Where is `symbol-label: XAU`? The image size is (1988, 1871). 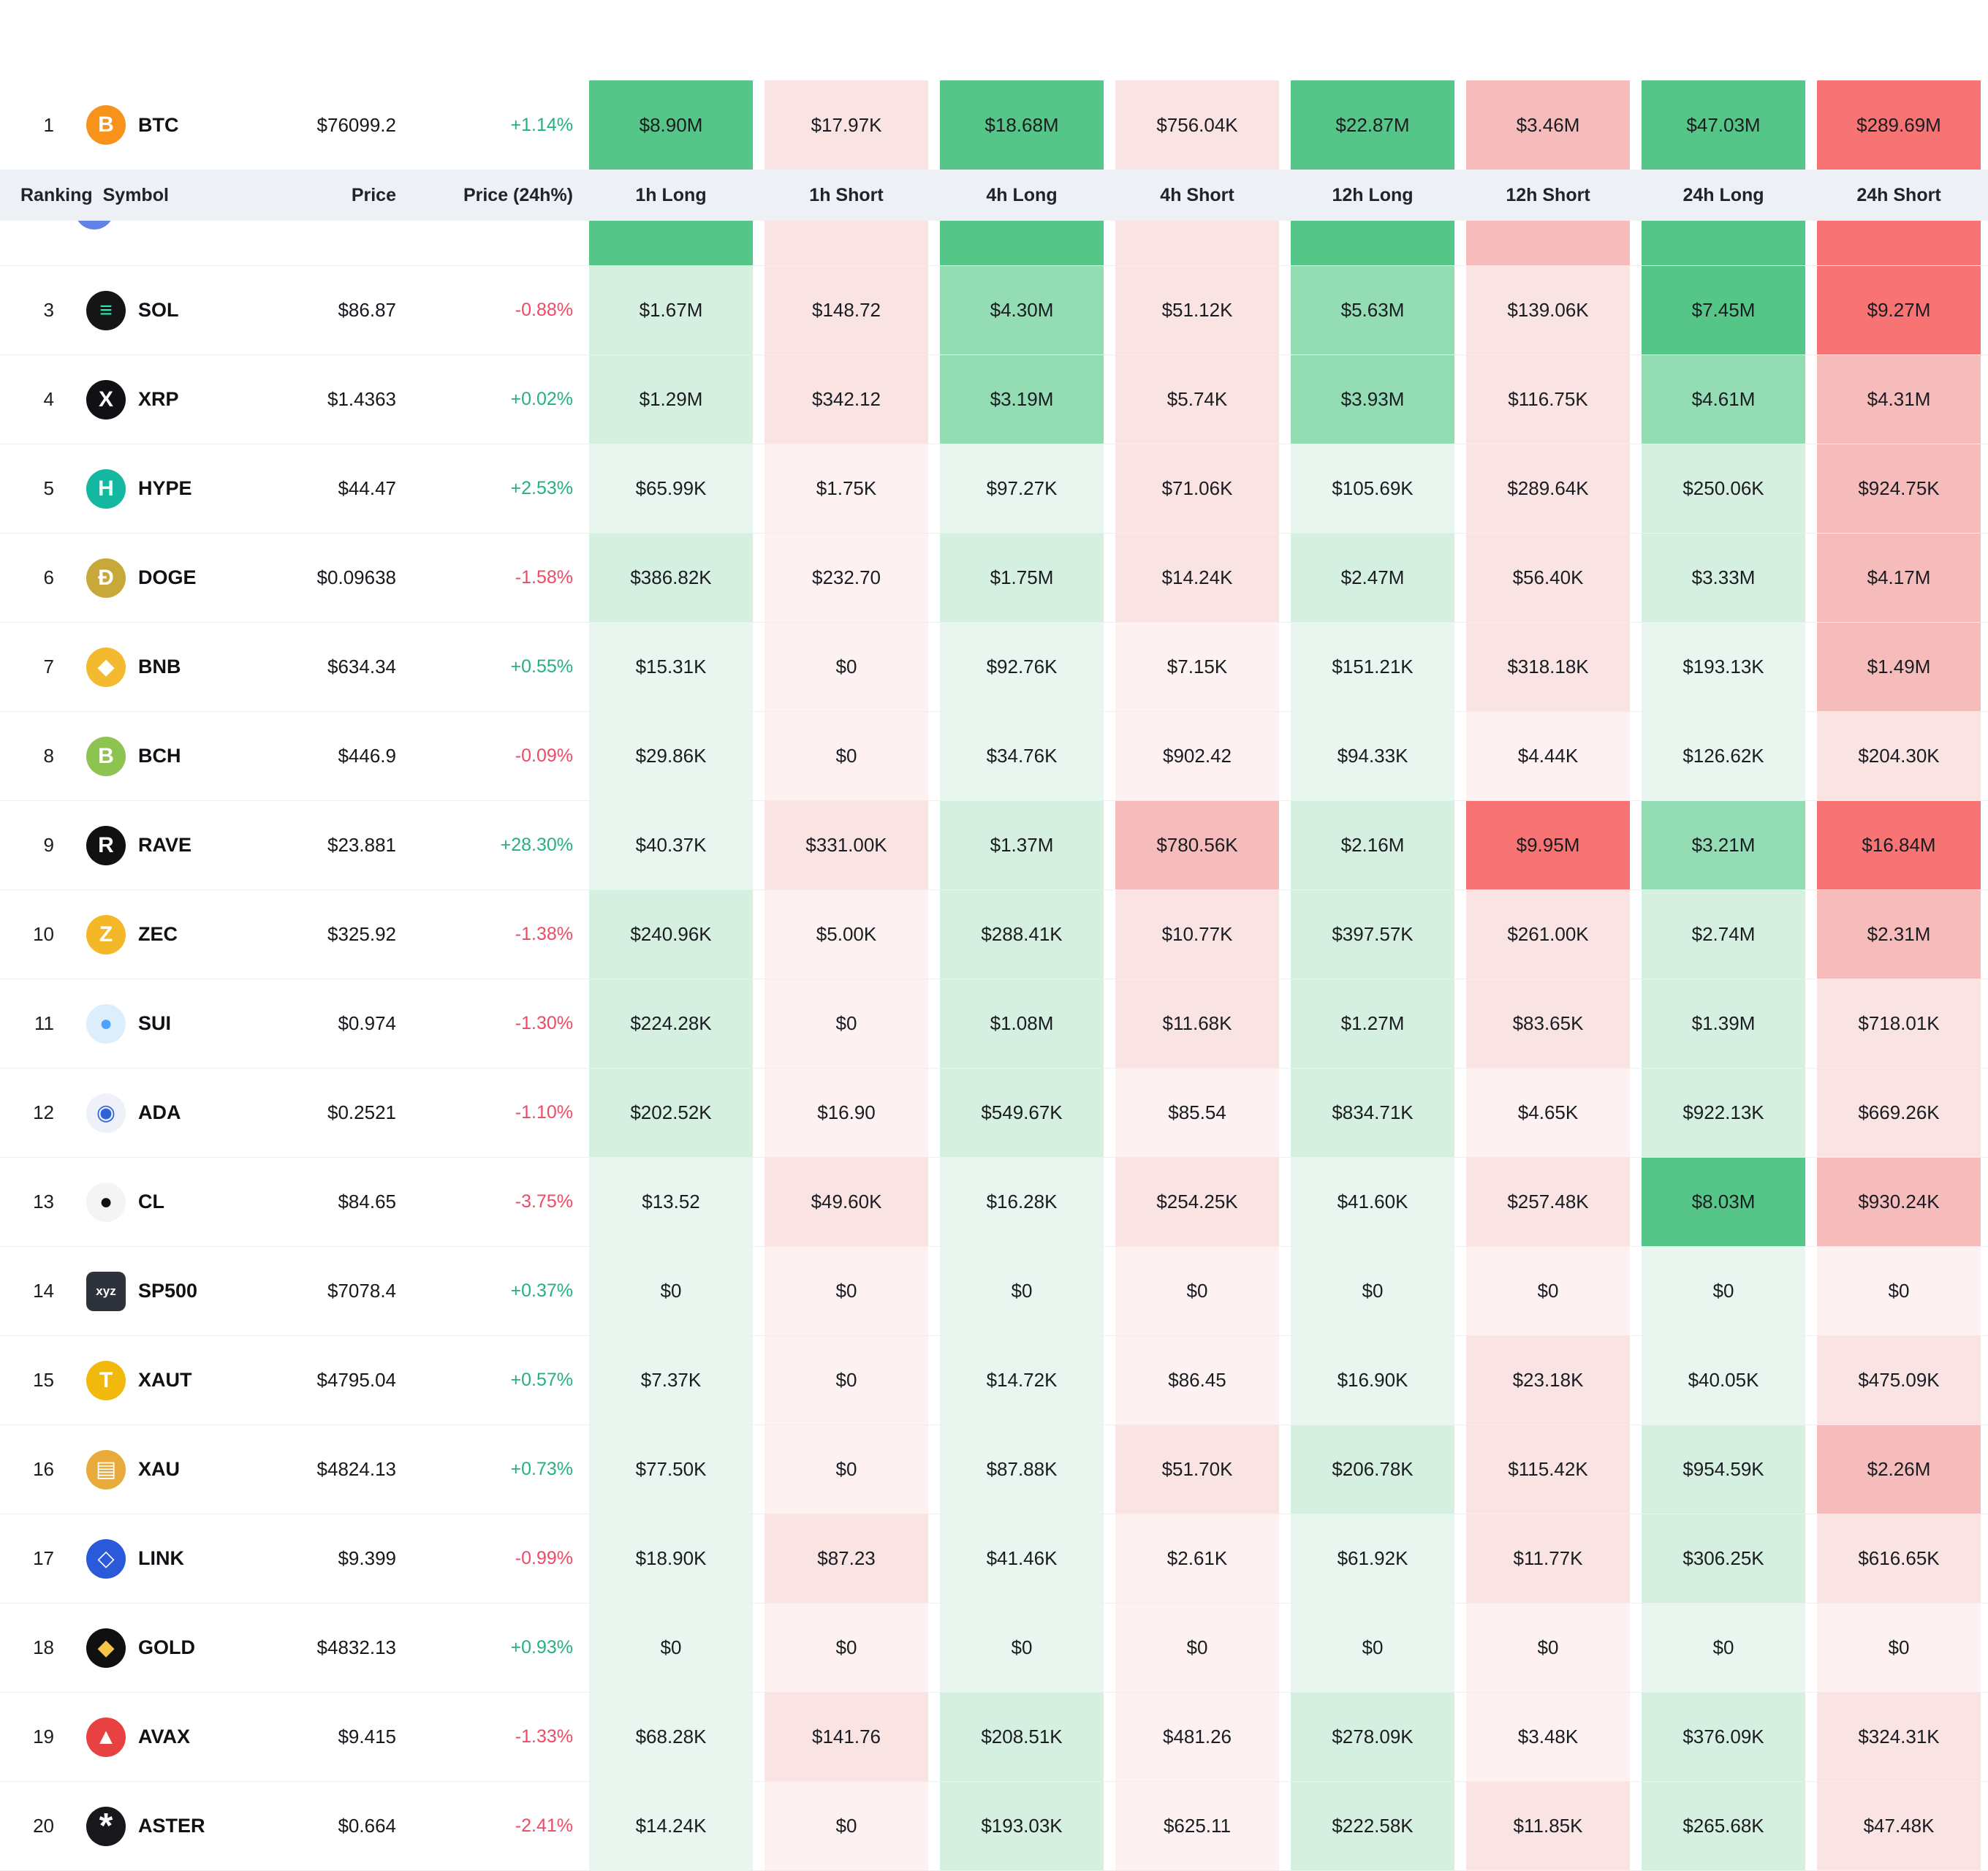
symbol-label: XAU is located at coordinates (159, 1469).